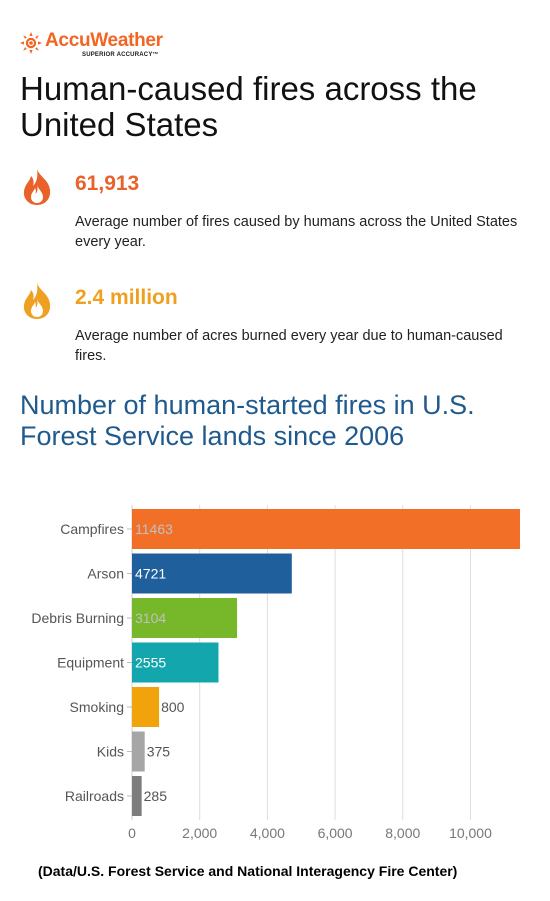 This screenshot has width=550, height=901. What do you see at coordinates (173, 707) in the screenshot?
I see `value-label: 800` at bounding box center [173, 707].